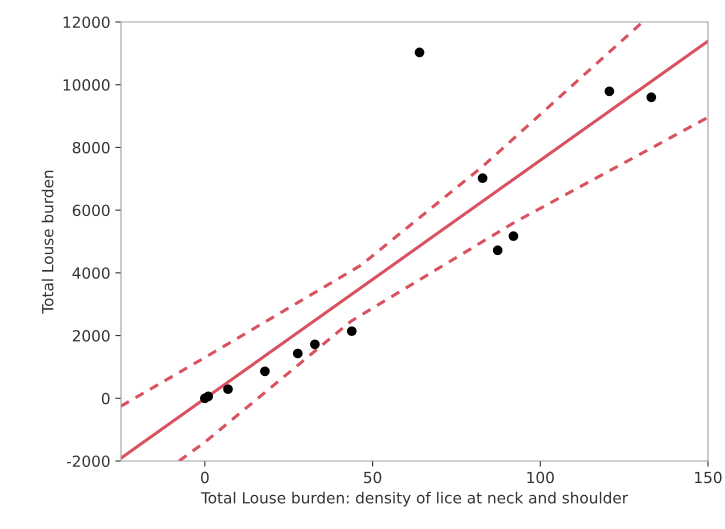 The image size is (725, 529). Describe the element at coordinates (48, 242) in the screenshot. I see `y-axis-title: Total Louse burden` at that location.